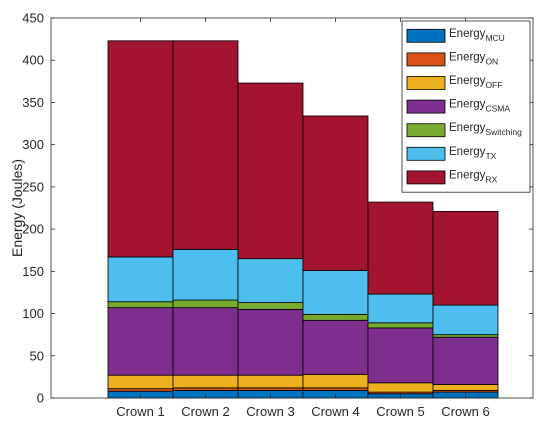  Describe the element at coordinates (33, 313) in the screenshot. I see `y-tick-label: 100` at that location.